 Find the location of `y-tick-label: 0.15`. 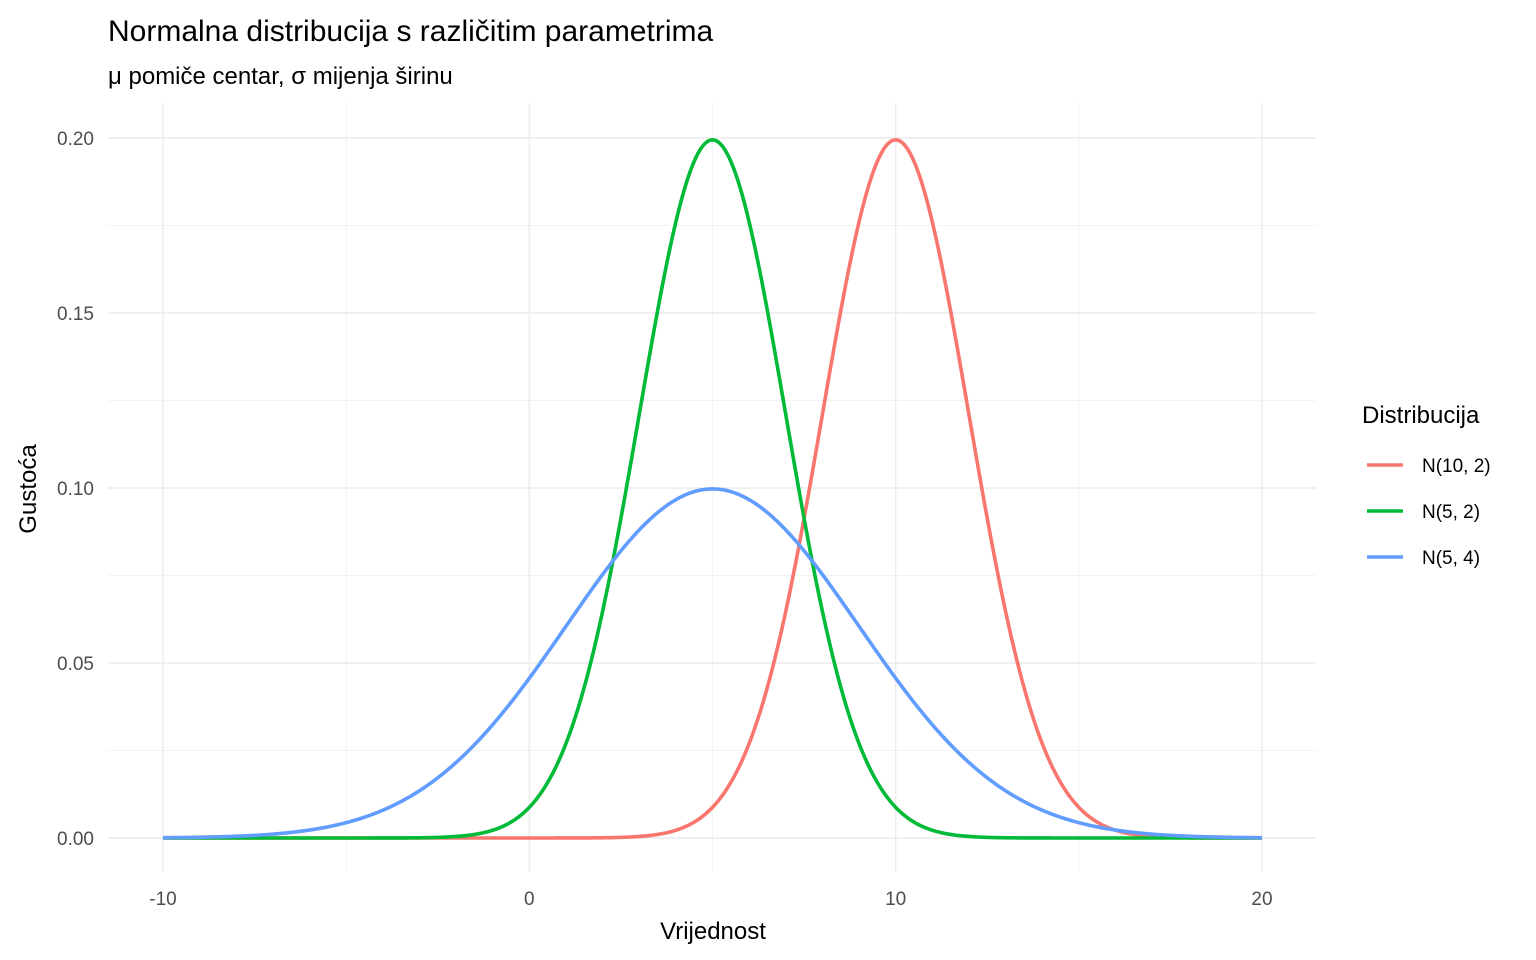

y-tick-label: 0.15 is located at coordinates (75, 314).